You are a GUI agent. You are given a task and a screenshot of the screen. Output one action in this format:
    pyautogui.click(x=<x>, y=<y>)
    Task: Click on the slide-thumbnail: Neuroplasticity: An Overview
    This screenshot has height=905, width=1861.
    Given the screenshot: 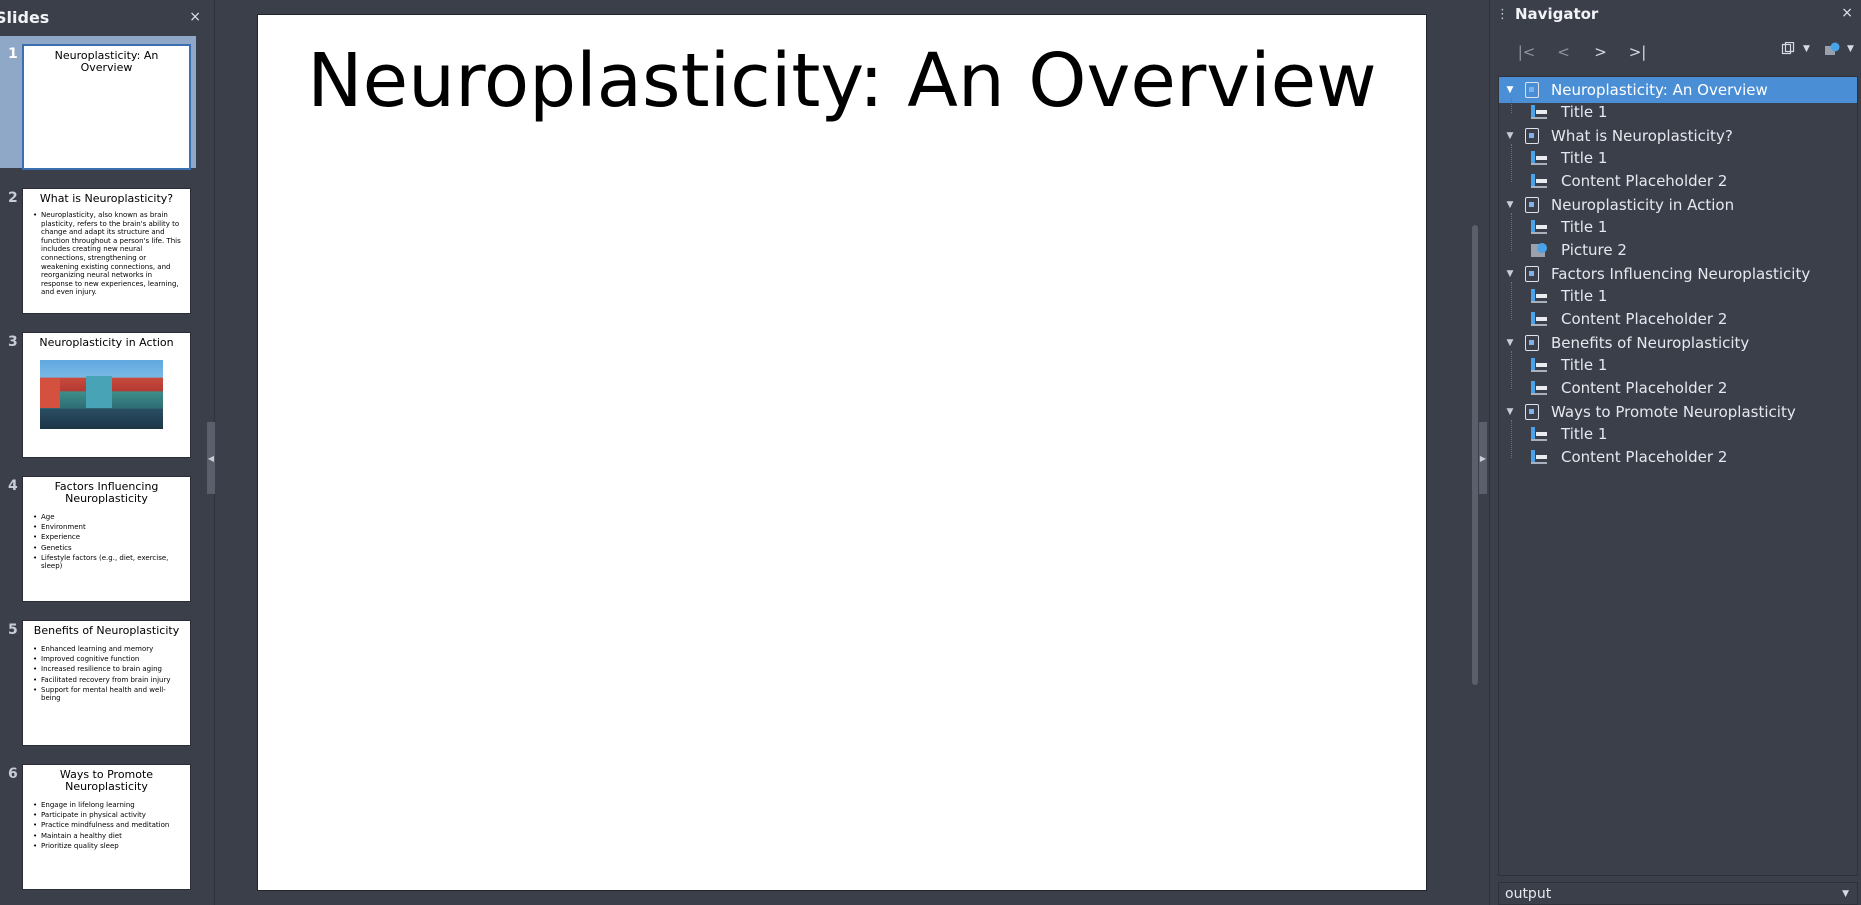 What is the action you would take?
    pyautogui.click(x=106, y=107)
    